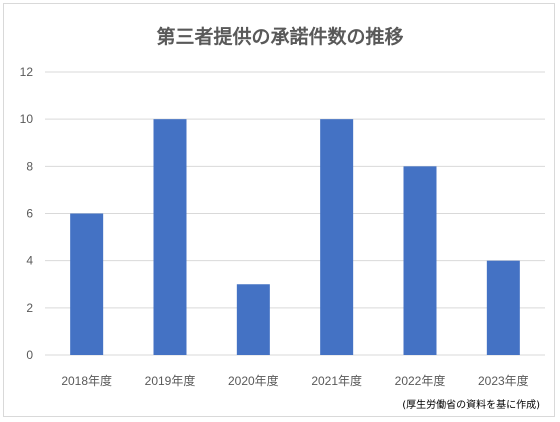  Describe the element at coordinates (170, 237) in the screenshot. I see `bar-2019年度` at that location.